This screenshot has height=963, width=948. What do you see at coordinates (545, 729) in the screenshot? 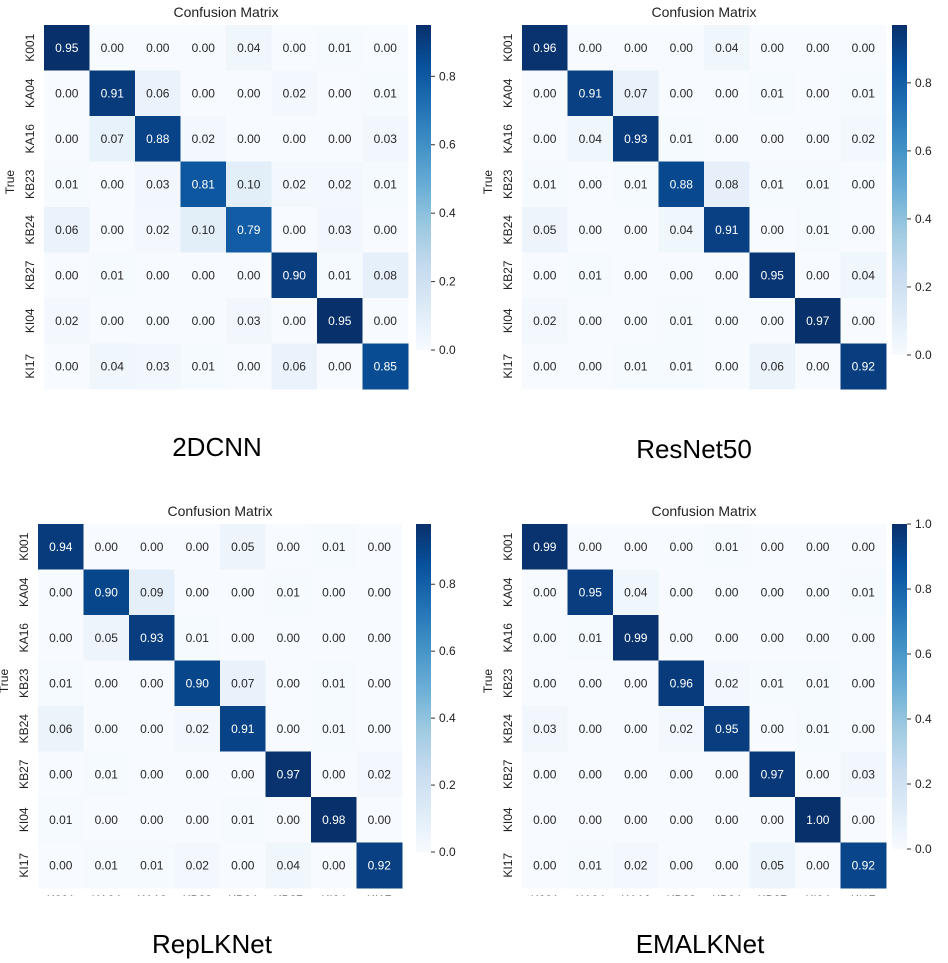
I see `heatmap-cell-KB24-K001` at bounding box center [545, 729].